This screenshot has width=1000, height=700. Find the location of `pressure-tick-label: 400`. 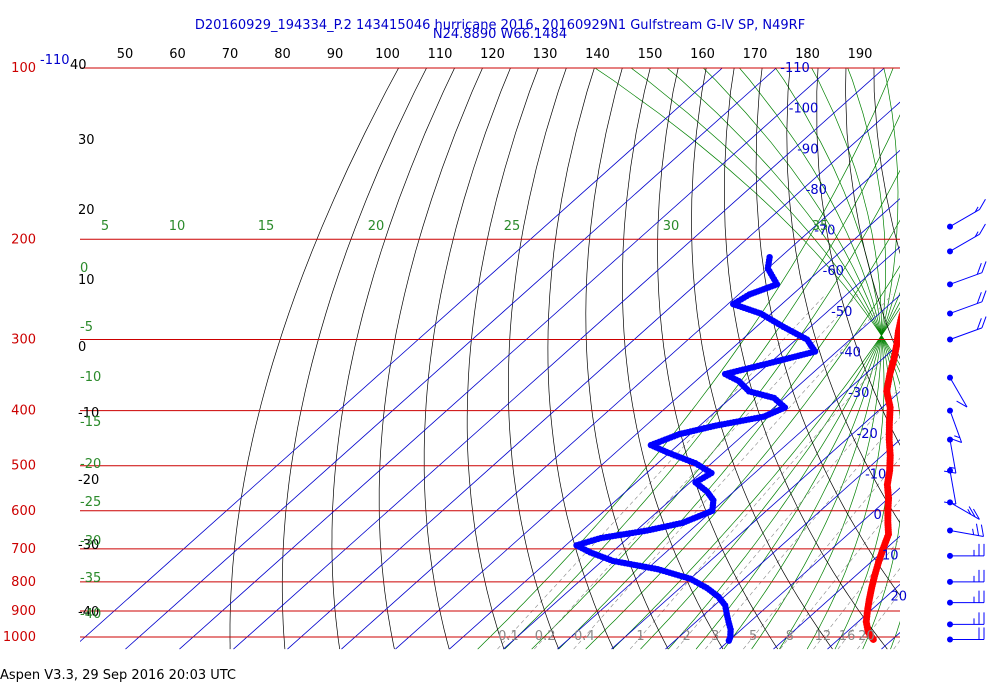

pressure-tick-label: 400 is located at coordinates (23, 411).